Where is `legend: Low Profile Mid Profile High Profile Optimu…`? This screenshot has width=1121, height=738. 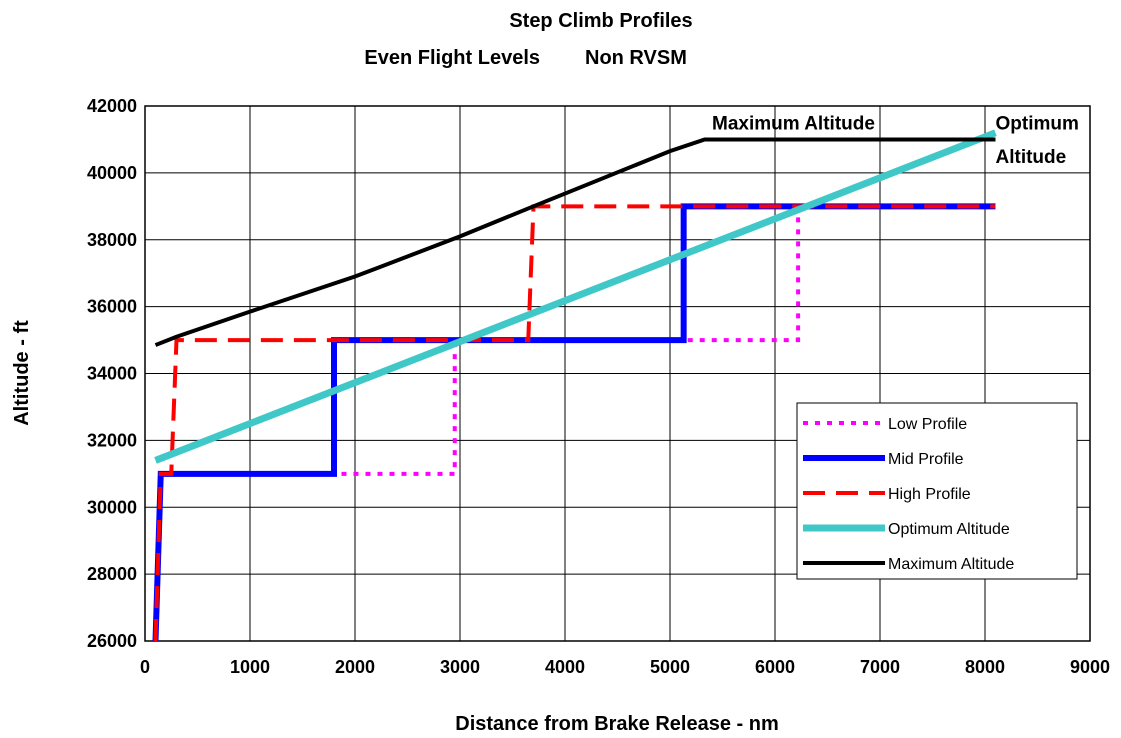 legend: Low Profile Mid Profile High Profile Optimu… is located at coordinates (937, 491).